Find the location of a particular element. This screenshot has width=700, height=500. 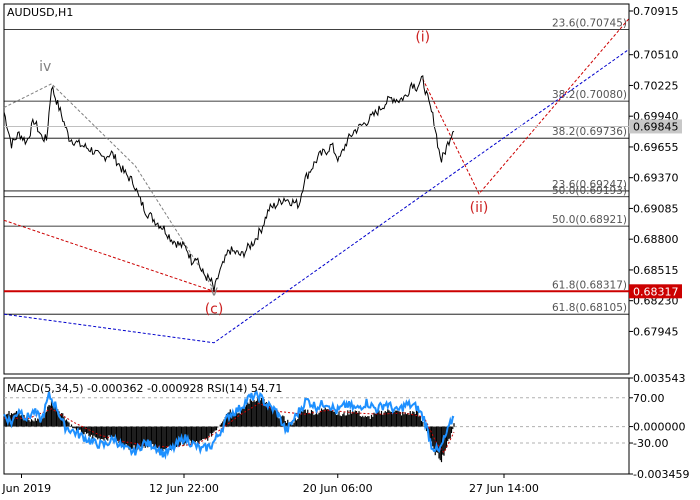

indicator-axis-label: 70.00 is located at coordinates (649, 398).